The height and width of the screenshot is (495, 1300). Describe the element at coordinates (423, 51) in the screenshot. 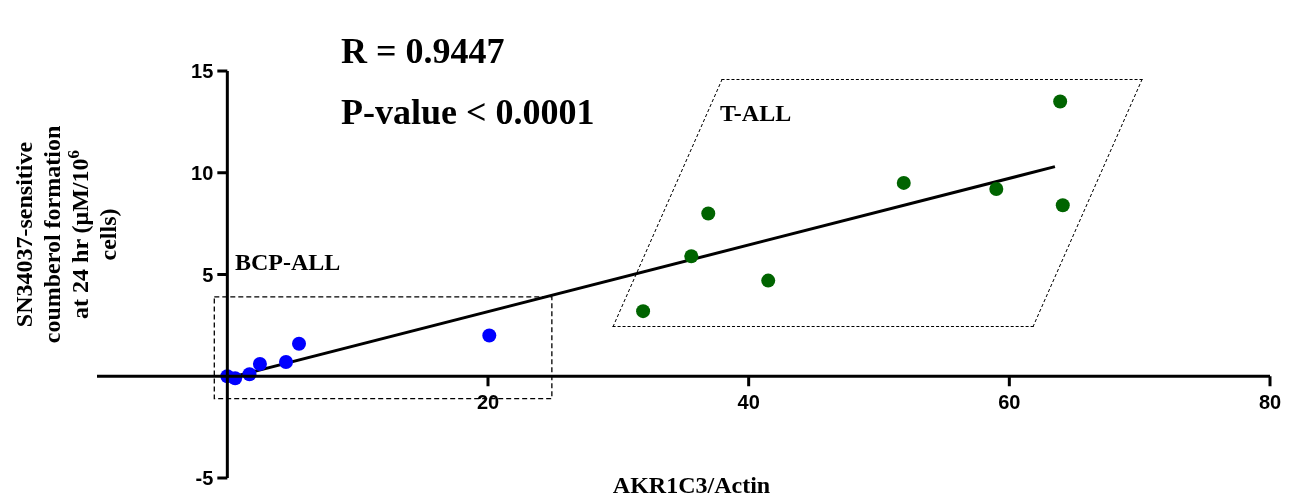

I see `annotation: R = 0.9447` at that location.